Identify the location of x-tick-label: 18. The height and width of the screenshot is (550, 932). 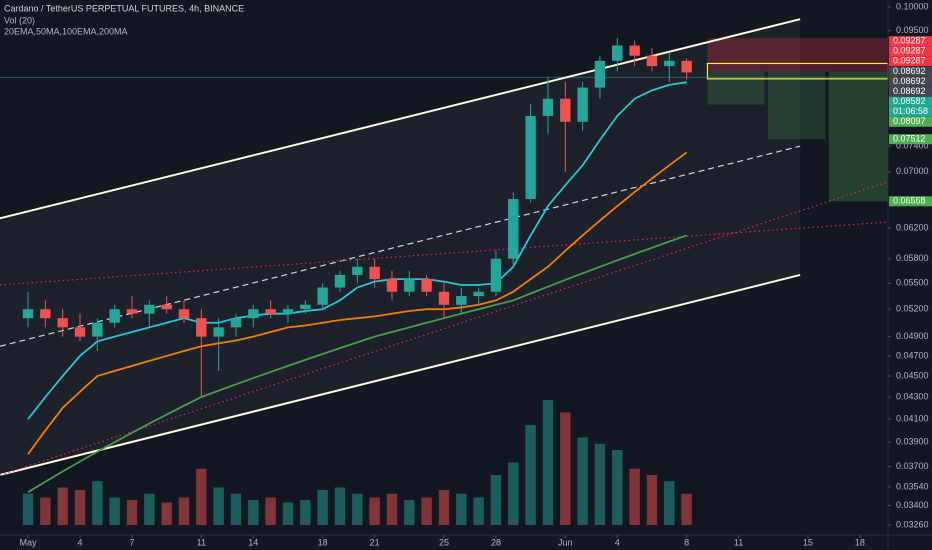
(860, 542).